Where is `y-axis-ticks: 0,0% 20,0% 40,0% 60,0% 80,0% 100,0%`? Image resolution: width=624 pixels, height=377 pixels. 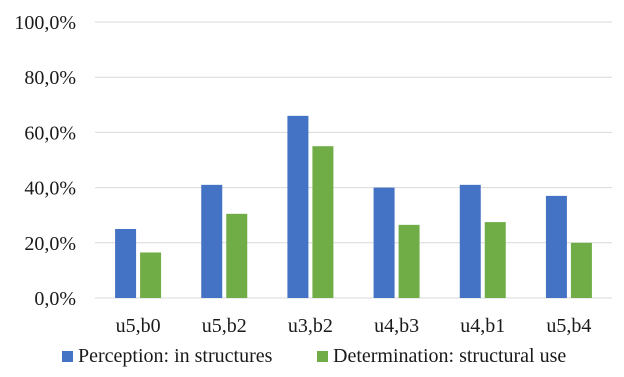
y-axis-ticks: 0,0% 20,0% 40,0% 60,0% 80,0% 100,0% is located at coordinates (45, 161).